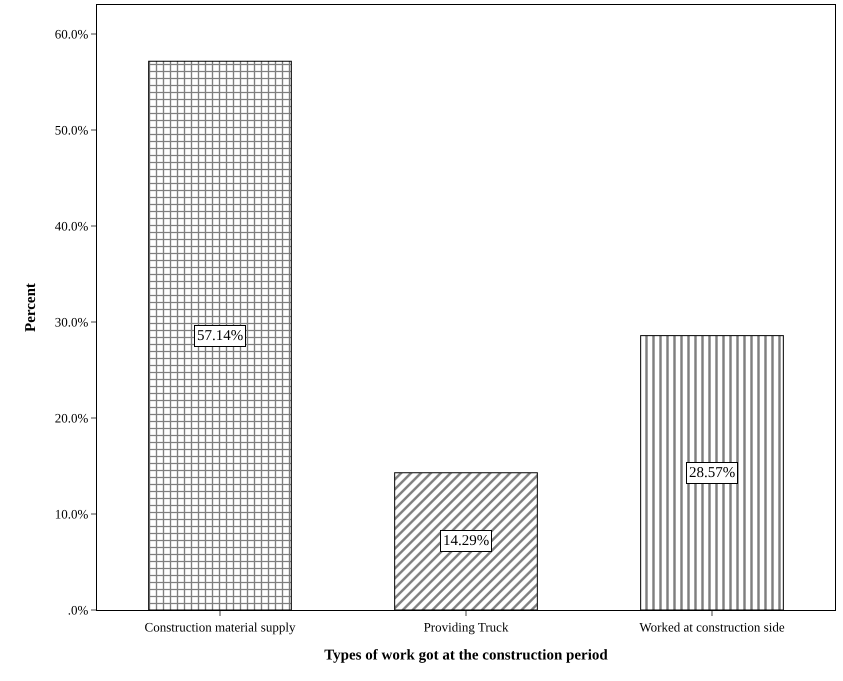 This screenshot has height=681, width=843. I want to click on x-tick-label: Construction material supply, so click(220, 627).